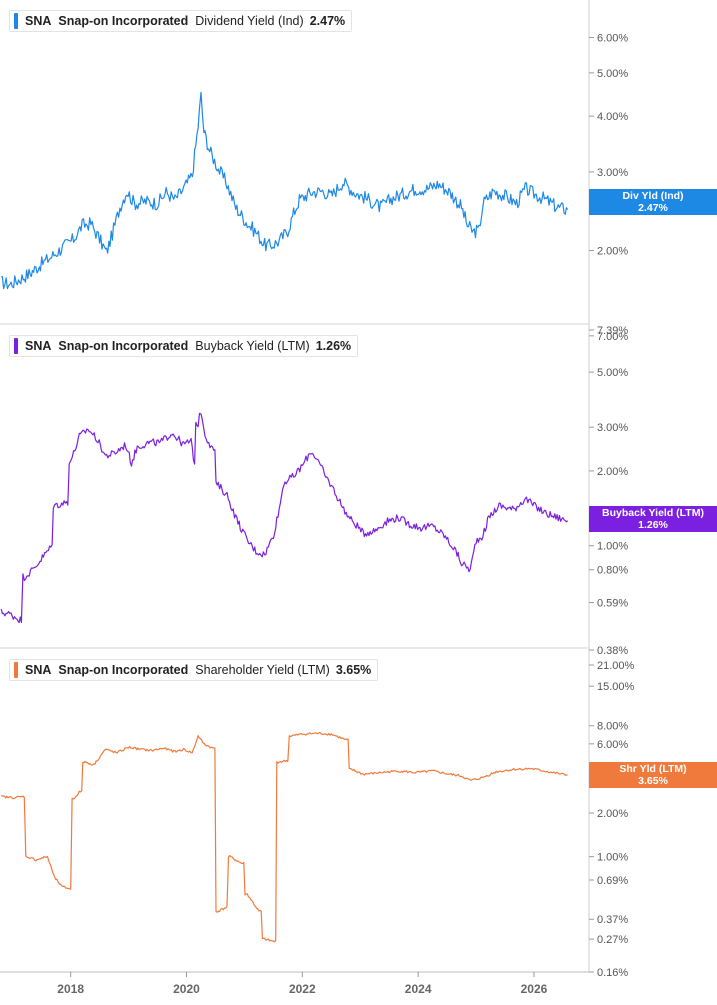 This screenshot has height=1005, width=717. Describe the element at coordinates (612, 331) in the screenshot. I see `y-tick-label: 7.39%` at that location.